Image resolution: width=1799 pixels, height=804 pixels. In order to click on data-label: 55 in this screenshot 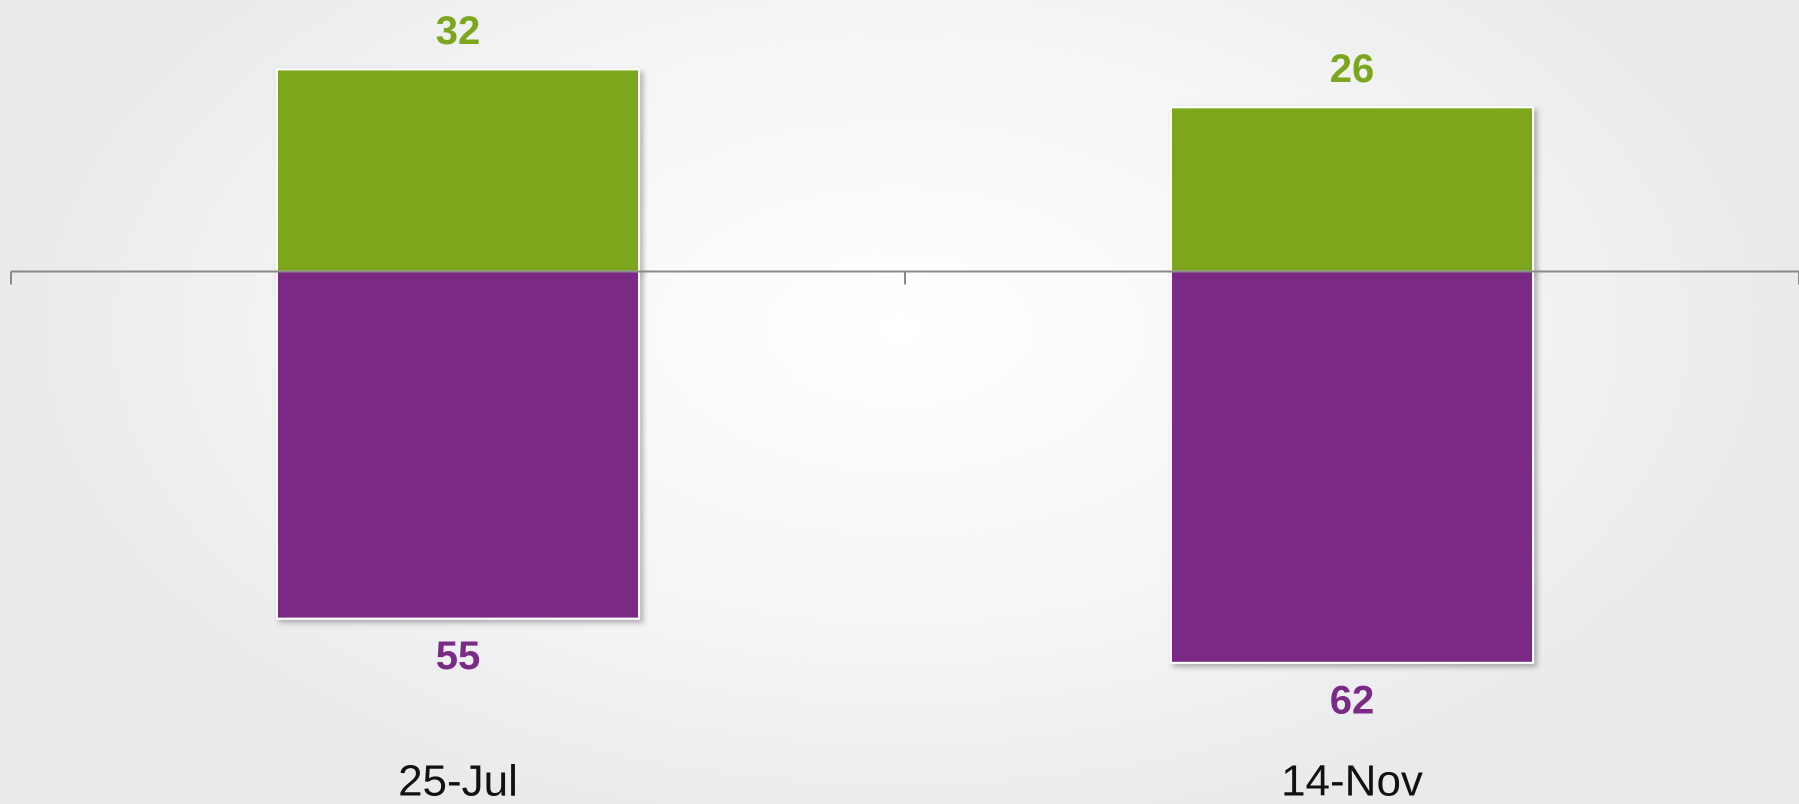, I will do `click(458, 656)`.